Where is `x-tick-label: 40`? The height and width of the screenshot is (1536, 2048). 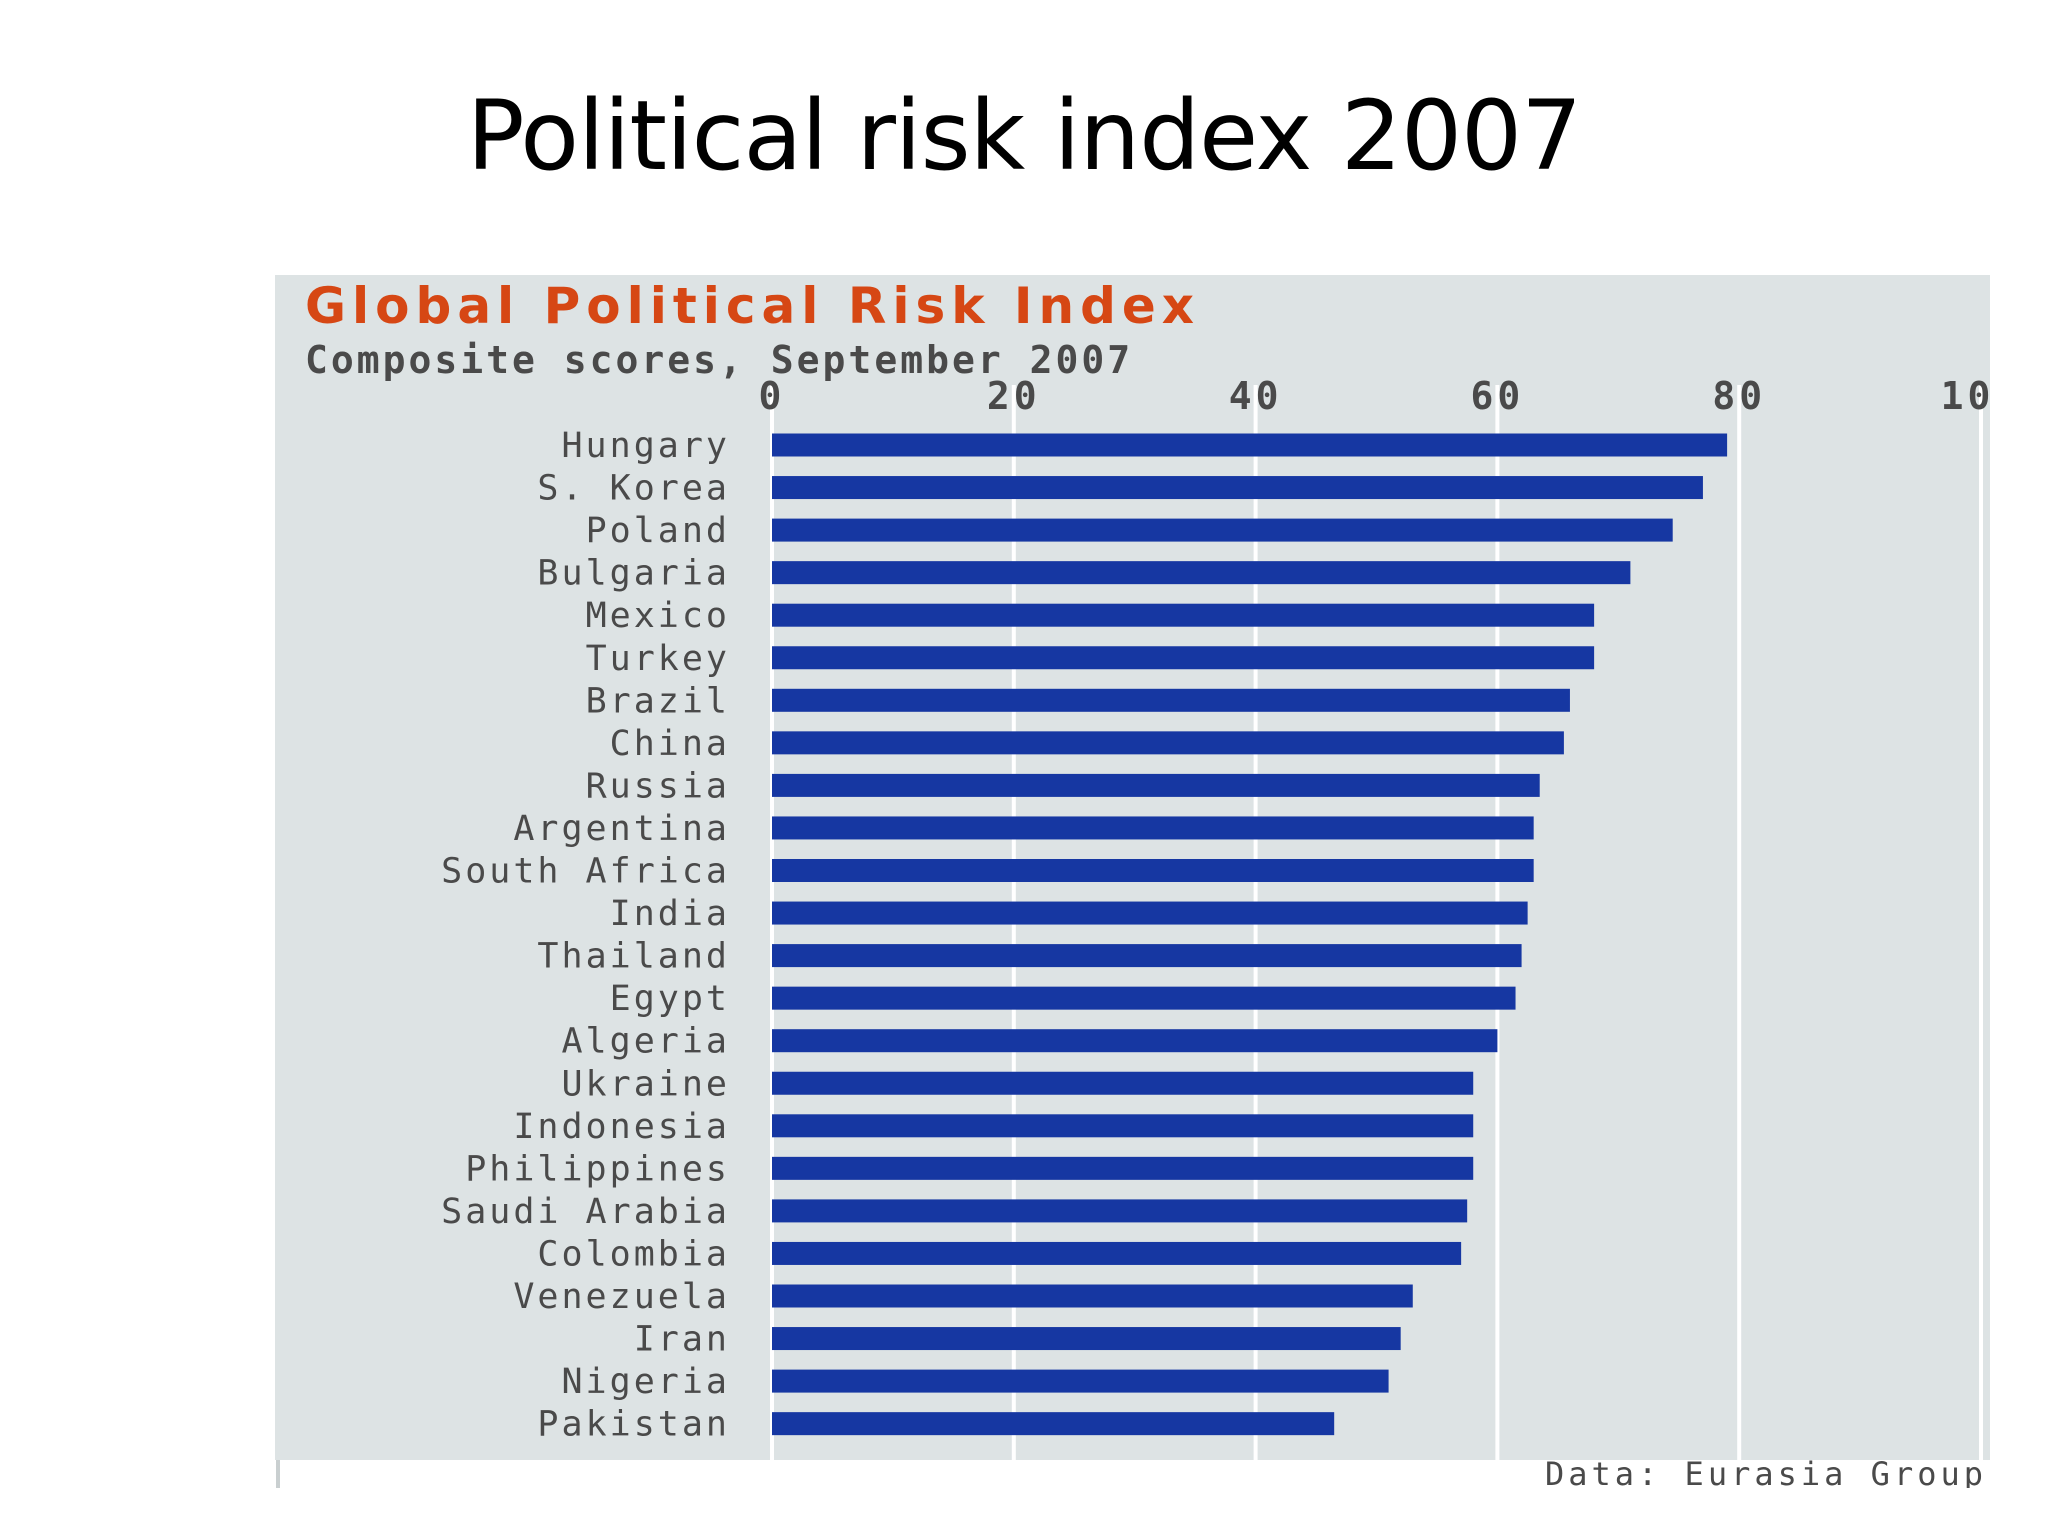
x-tick-label: 40 is located at coordinates (1256, 396).